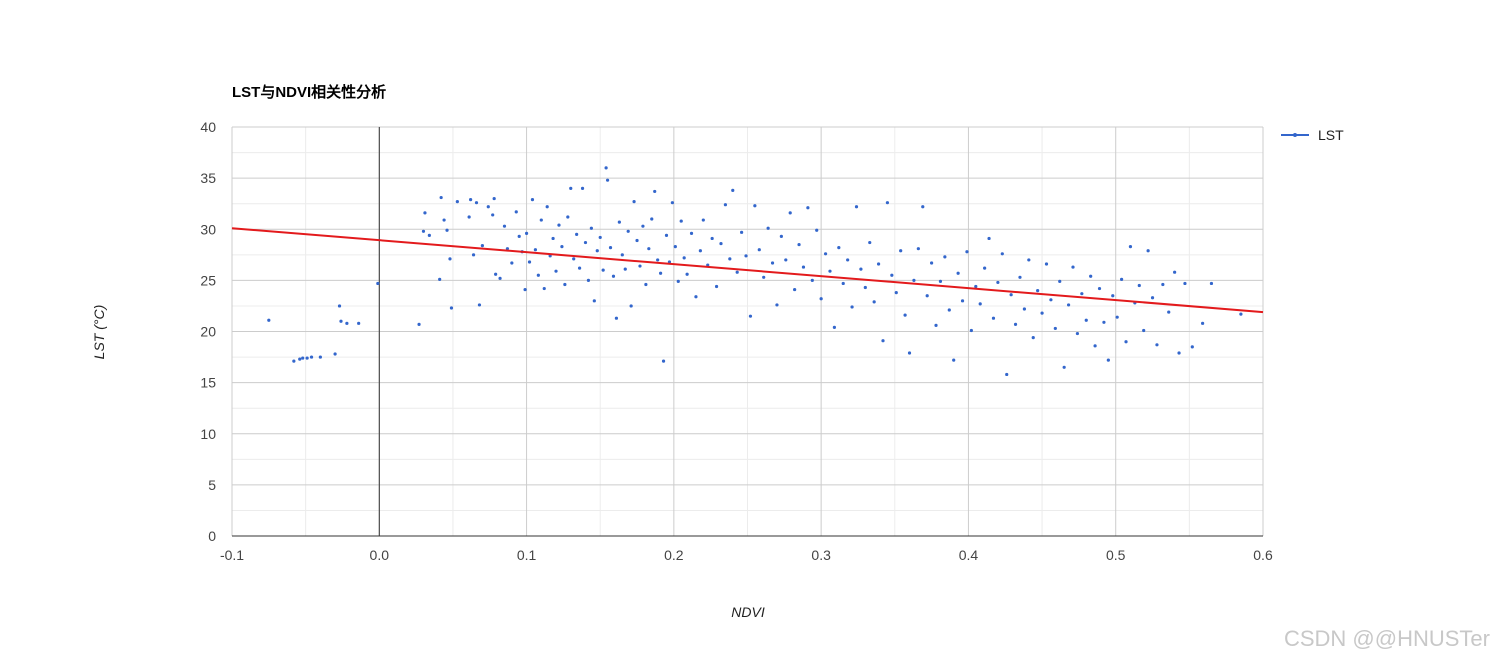 The width and height of the screenshot is (1496, 664). I want to click on x-tick-labels: -0.1 0.0 0.1 0.2 0.3 0.4 0.5 0.6, so click(746, 555).